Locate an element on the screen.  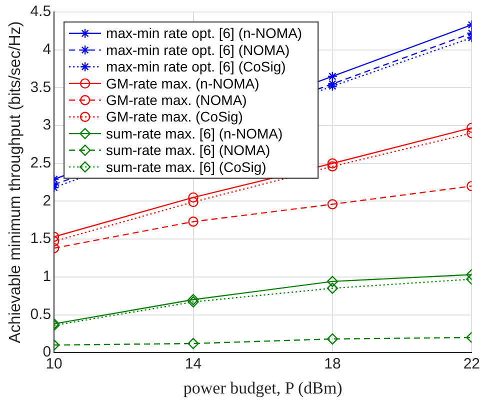
legend-label: sum-rate max. [6] (n-NOMA) is located at coordinates (194, 133).